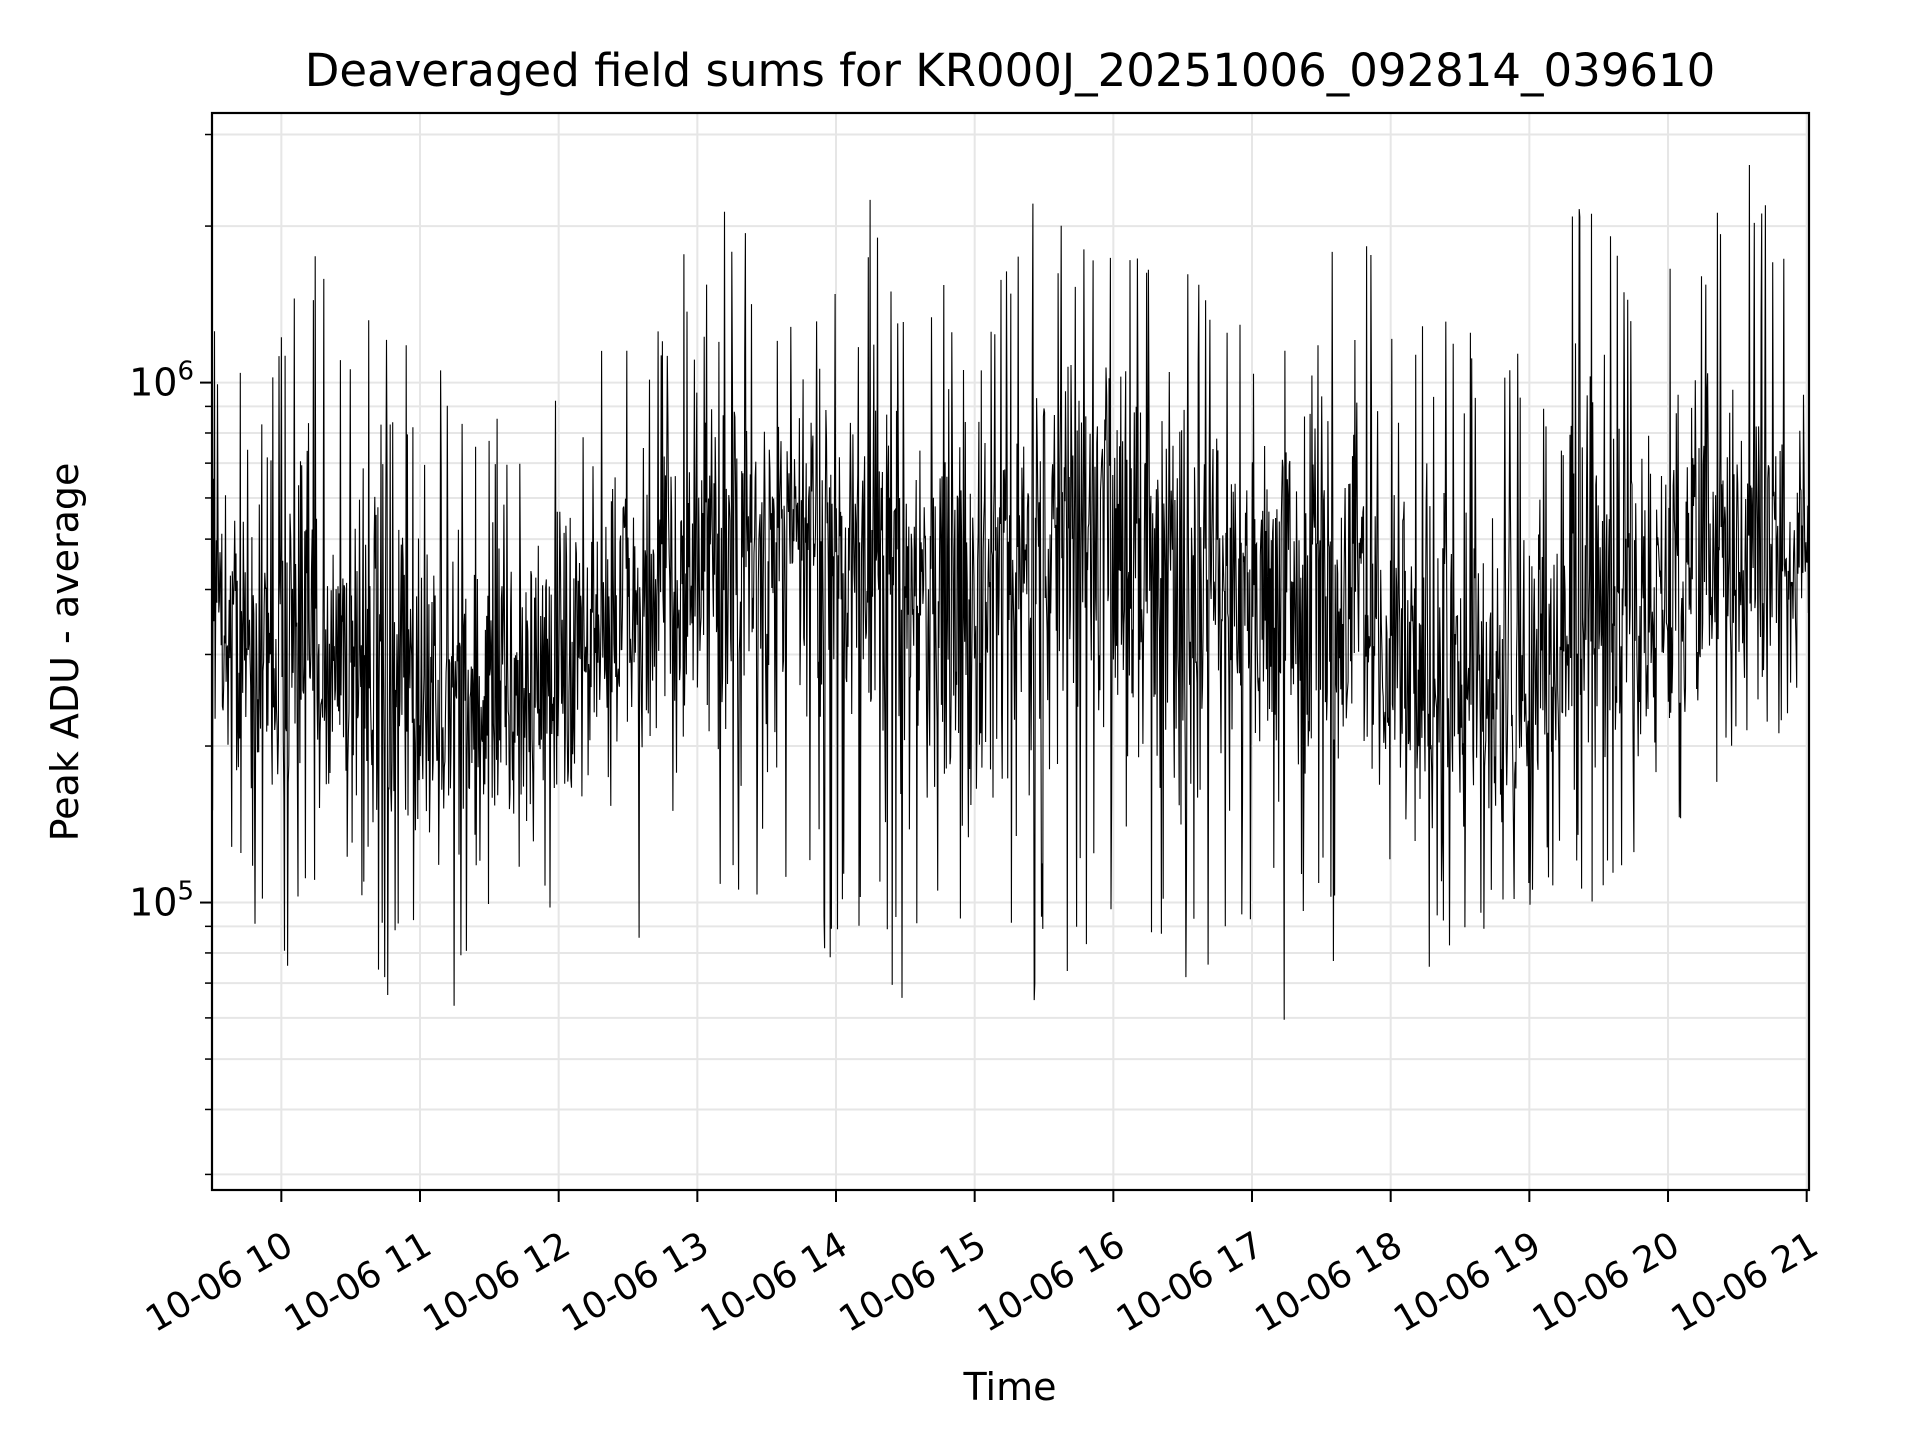  What do you see at coordinates (161, 901) in the screenshot?
I see `y-tick-label: 105` at bounding box center [161, 901].